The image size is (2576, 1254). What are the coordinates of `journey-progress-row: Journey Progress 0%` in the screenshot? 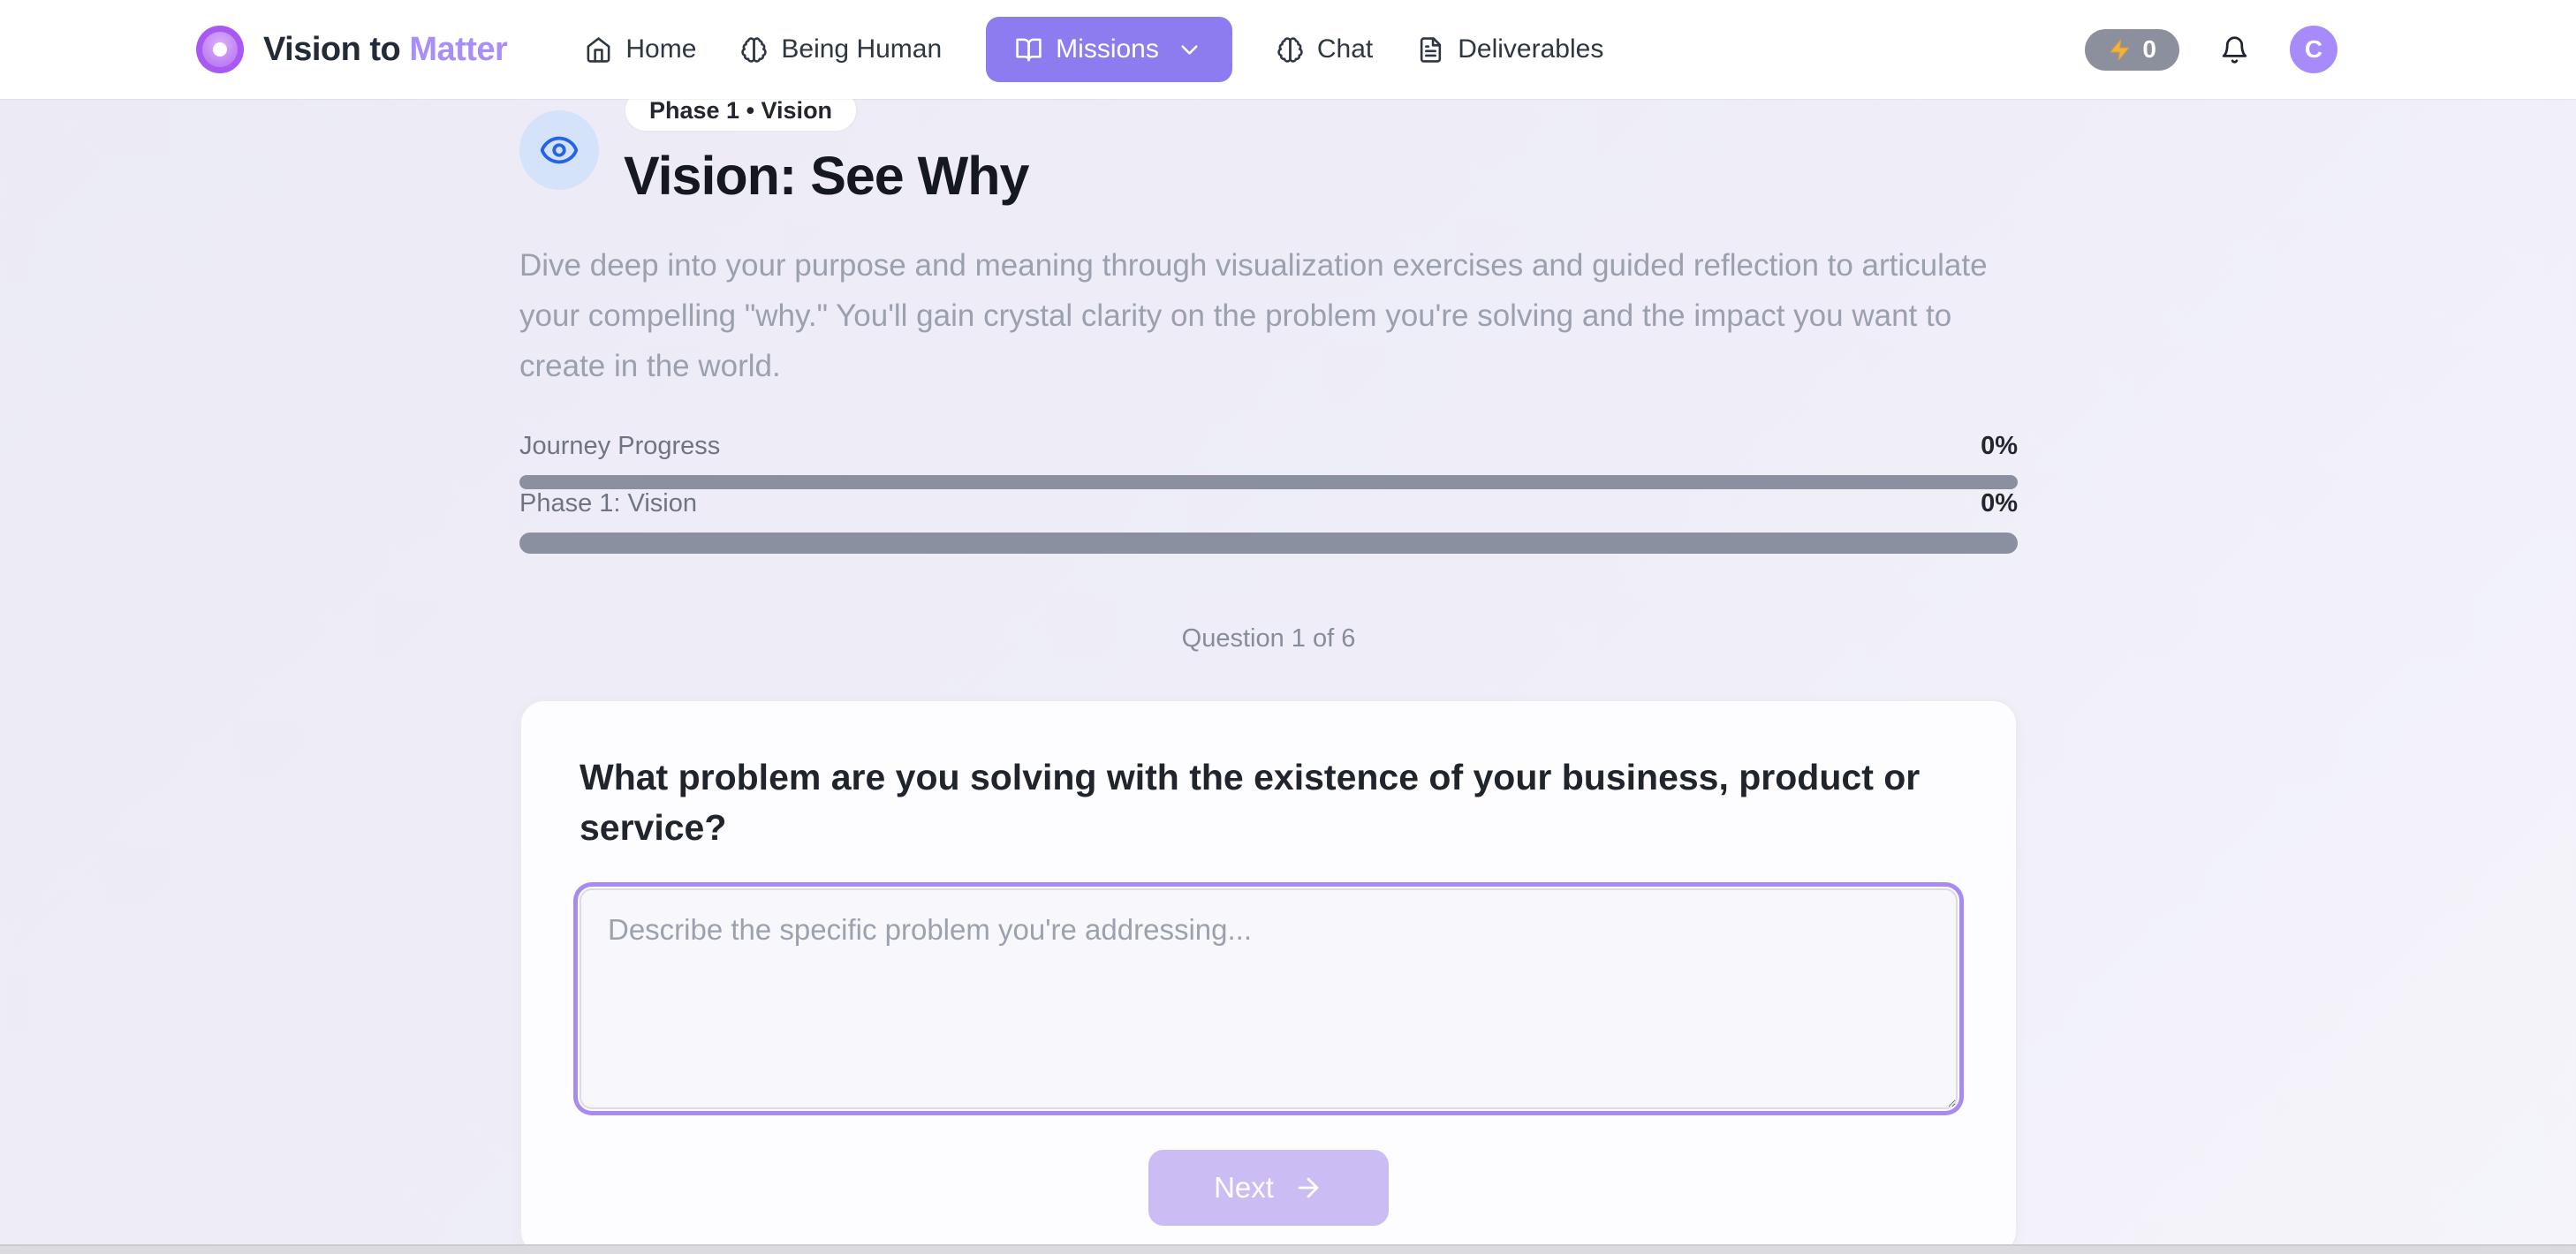 It's located at (1269, 447).